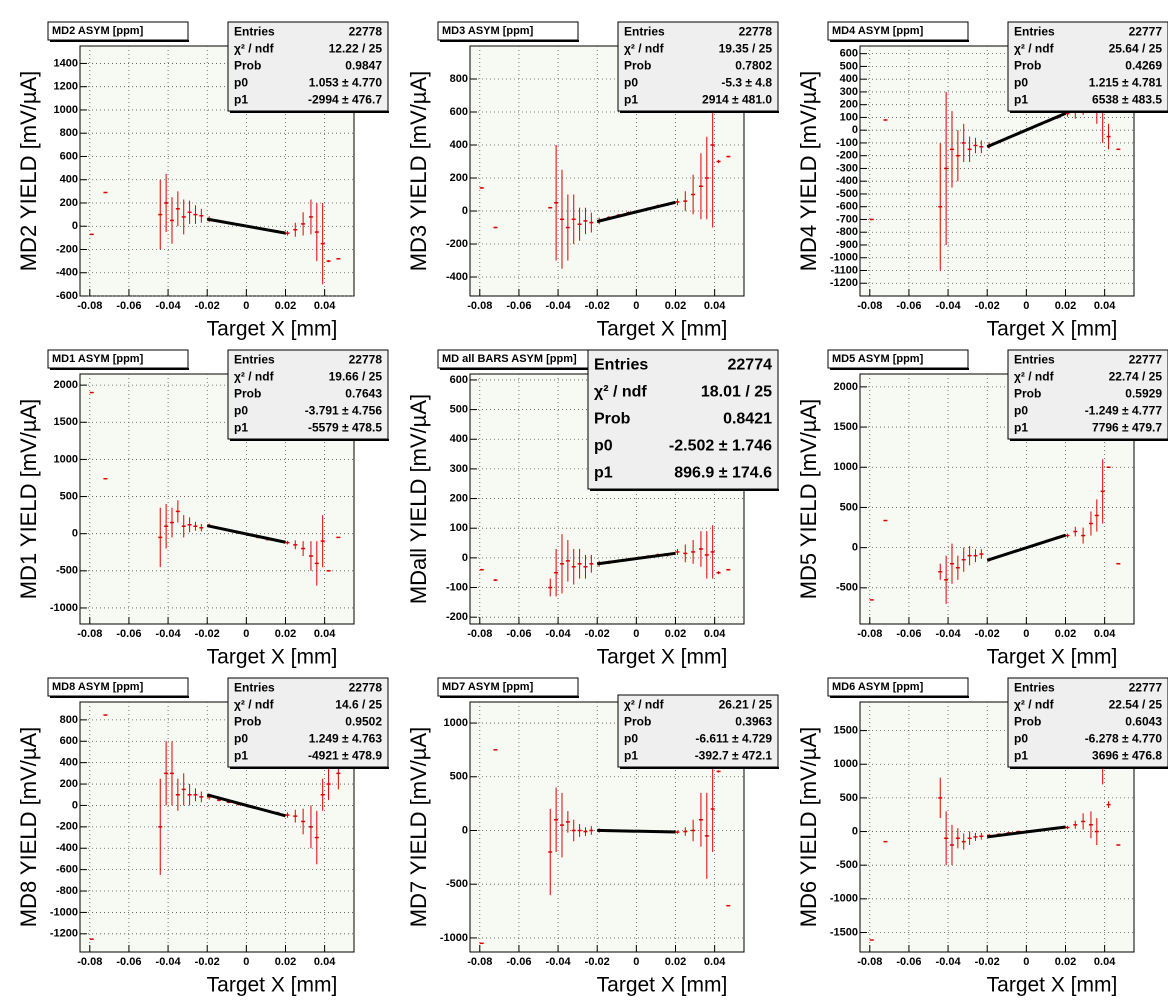 This screenshot has height=1007, width=1168. Describe the element at coordinates (1143, 722) in the screenshot. I see `stats-value: 0.6043` at that location.